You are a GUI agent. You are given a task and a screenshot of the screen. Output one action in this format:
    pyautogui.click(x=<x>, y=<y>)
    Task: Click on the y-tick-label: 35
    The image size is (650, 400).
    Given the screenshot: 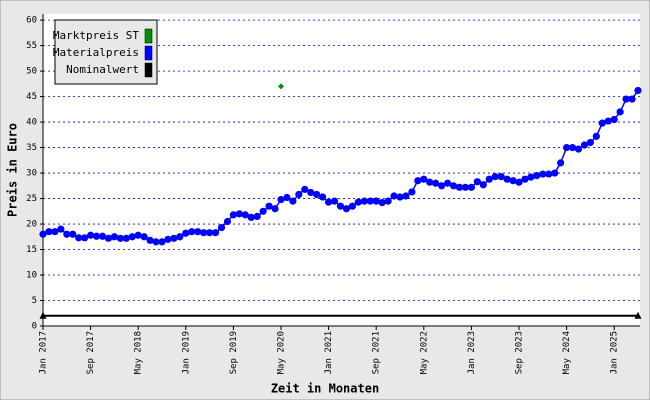 What is the action you would take?
    pyautogui.click(x=31, y=148)
    